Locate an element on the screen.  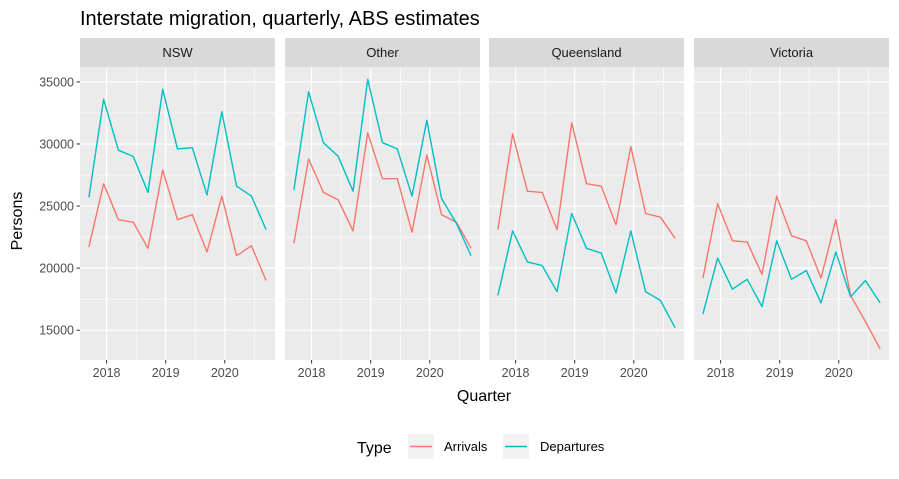
legend: Type Arrivals Departures is located at coordinates (481, 446).